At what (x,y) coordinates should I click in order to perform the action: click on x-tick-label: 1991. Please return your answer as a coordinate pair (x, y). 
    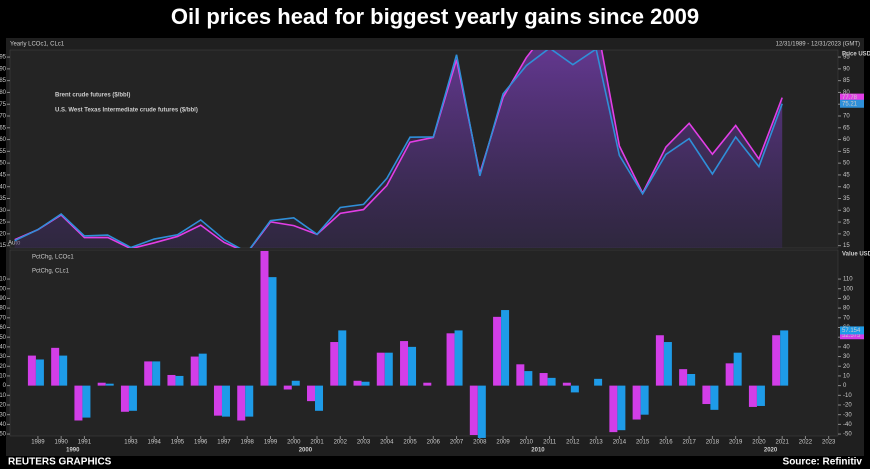
    Looking at the image, I should click on (85, 443).